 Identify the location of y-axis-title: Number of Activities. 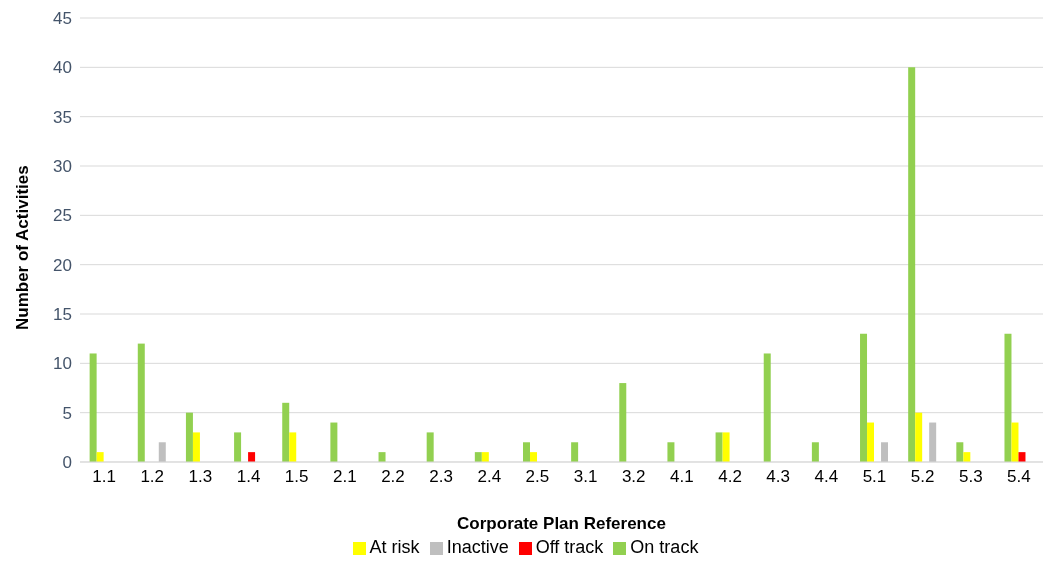
(23, 247).